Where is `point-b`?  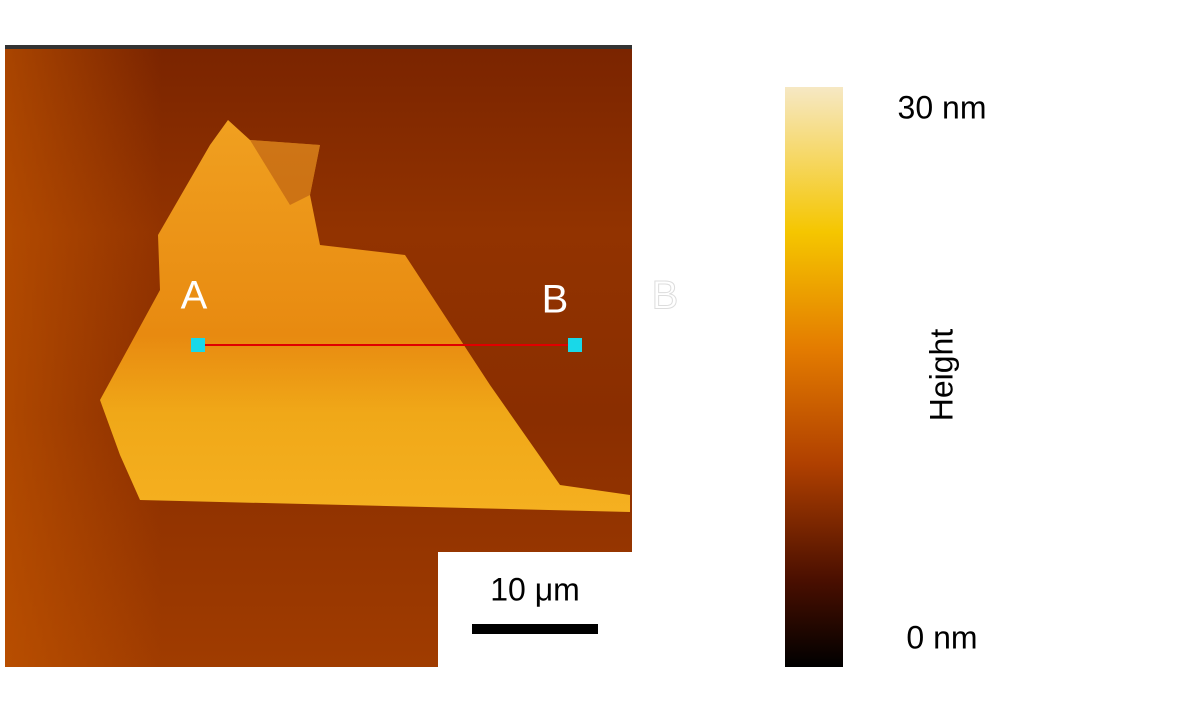 point-b is located at coordinates (575, 345).